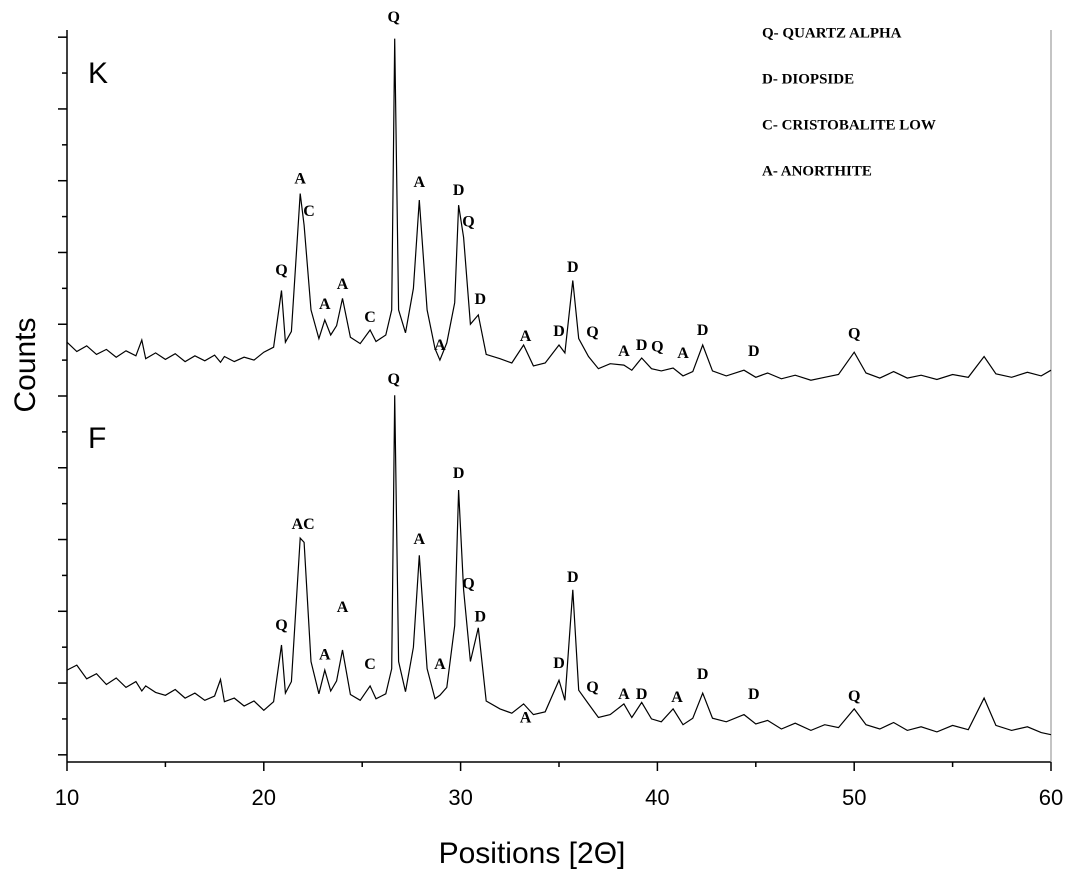 The height and width of the screenshot is (870, 1071). I want to click on key-entry: Q- QUARTZ ALPHA, so click(832, 33).